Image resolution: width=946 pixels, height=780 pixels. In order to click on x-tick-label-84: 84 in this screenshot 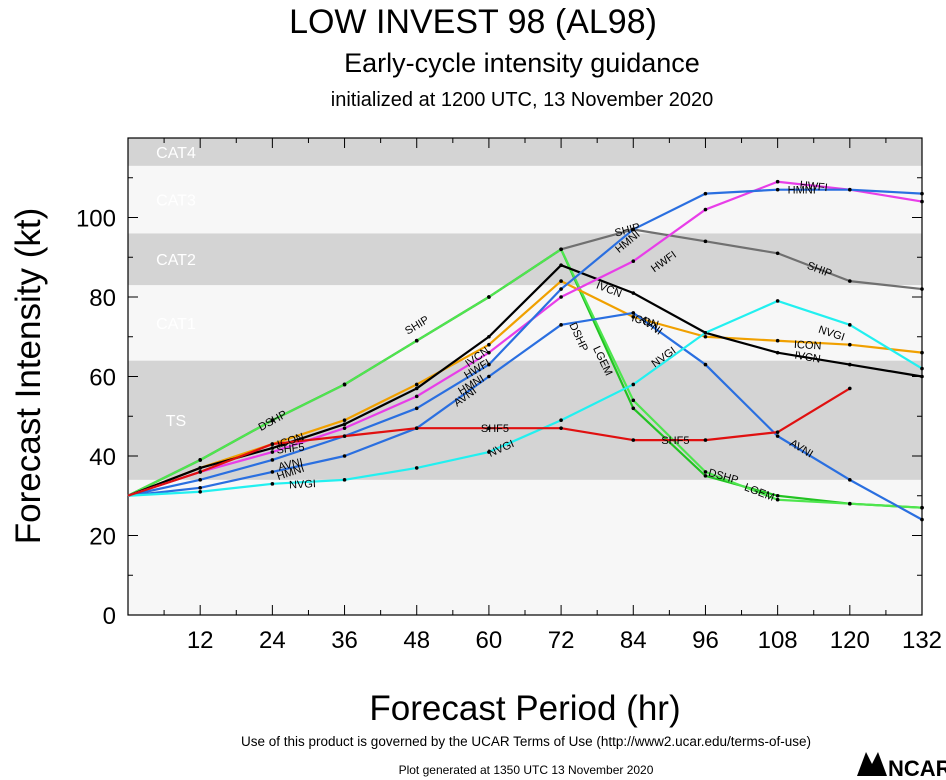, I will do `click(633, 640)`.